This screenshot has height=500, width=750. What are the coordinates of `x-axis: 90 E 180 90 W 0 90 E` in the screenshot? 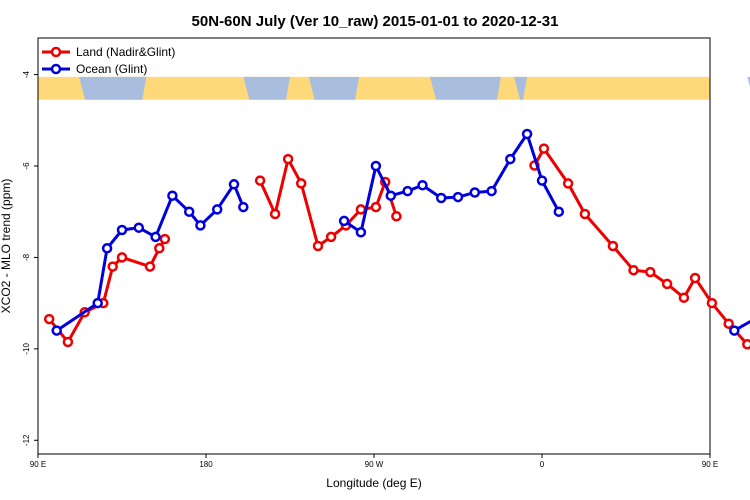 It's located at (374, 461).